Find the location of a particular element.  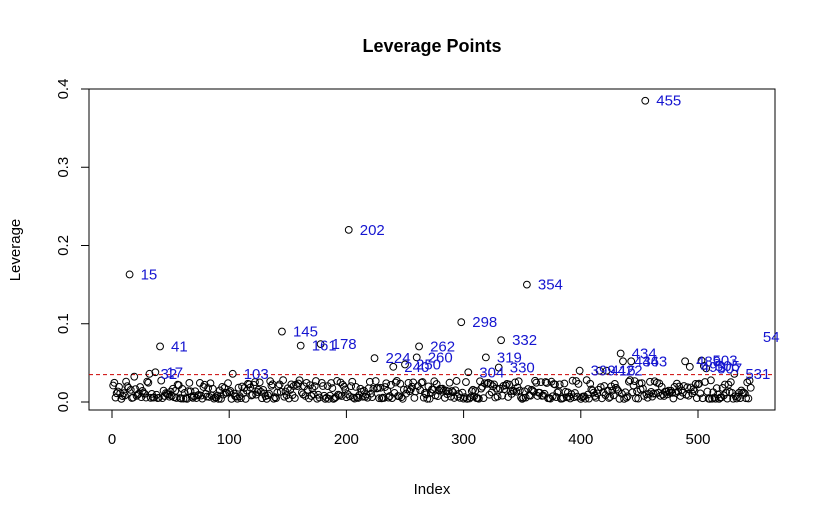

point-label: 145 is located at coordinates (305, 332).